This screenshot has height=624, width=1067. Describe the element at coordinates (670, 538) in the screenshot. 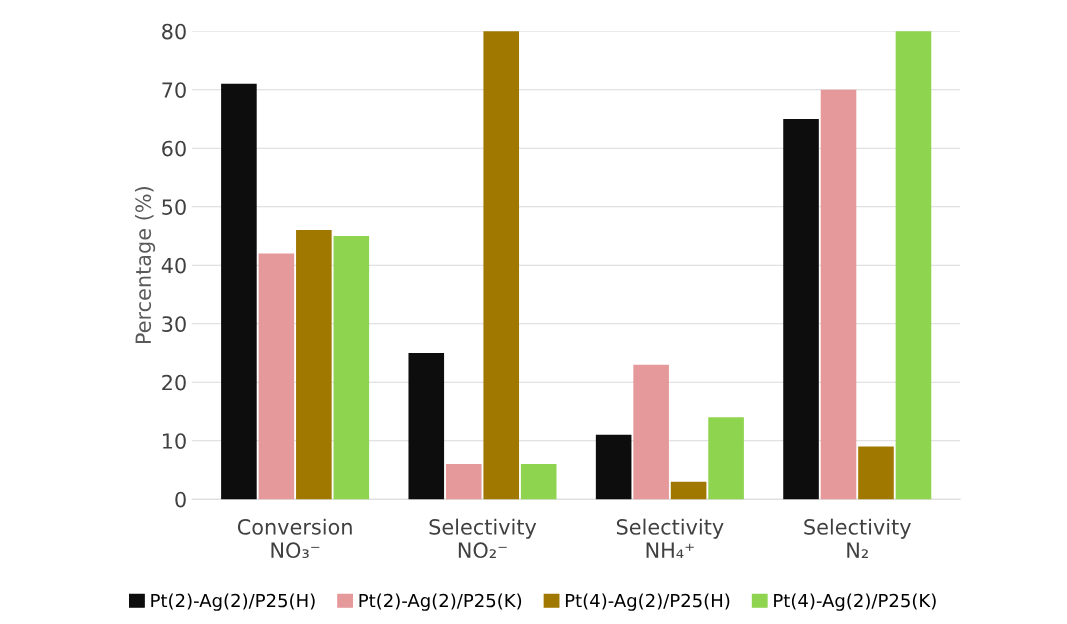

I see `x-tick-label: Selectivity NH₄⁺` at that location.